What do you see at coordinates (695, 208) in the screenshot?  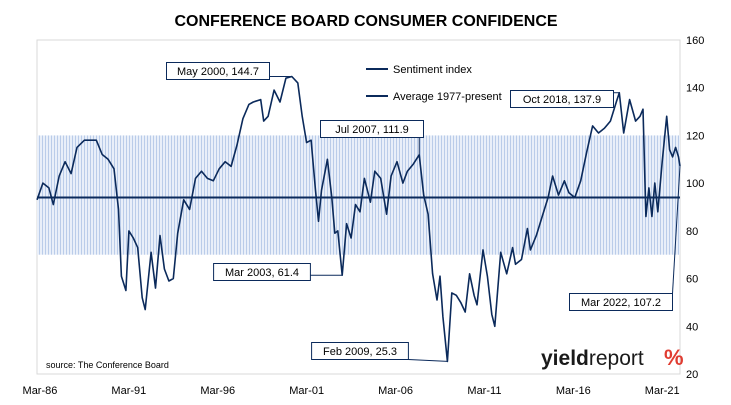 I see `y-axis: 20 40 60 80 100 120 140 160` at bounding box center [695, 208].